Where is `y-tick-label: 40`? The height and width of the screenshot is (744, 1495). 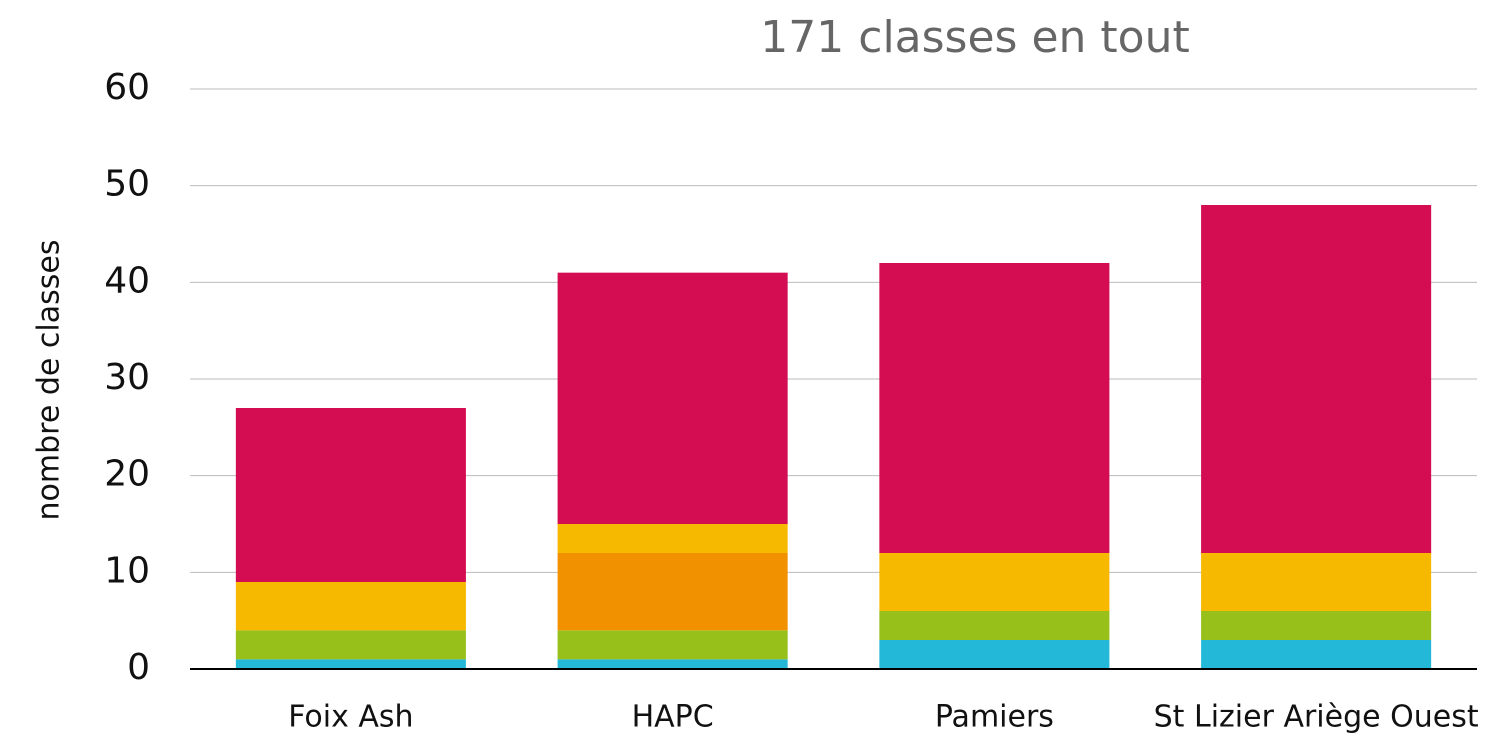 y-tick-label: 40 is located at coordinates (127, 280).